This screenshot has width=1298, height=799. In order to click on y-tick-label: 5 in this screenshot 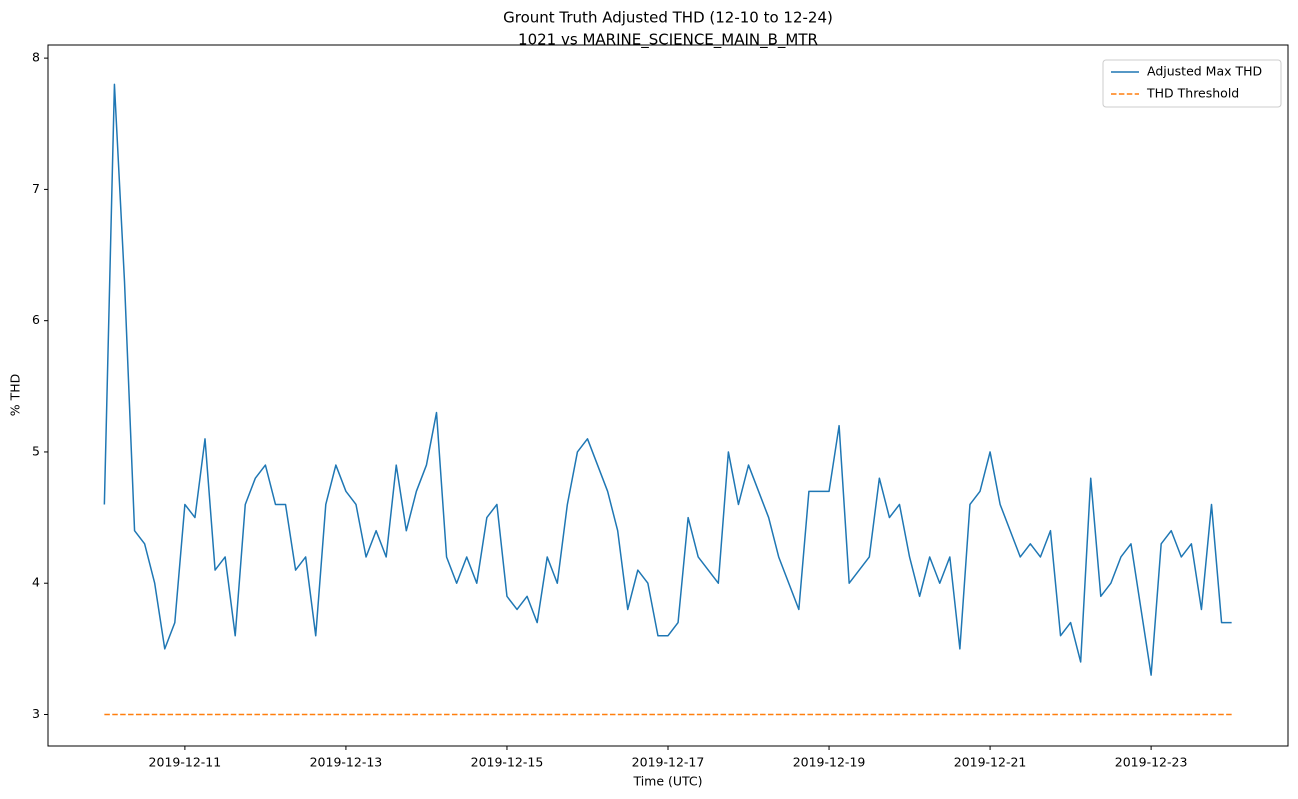, I will do `click(36, 450)`.